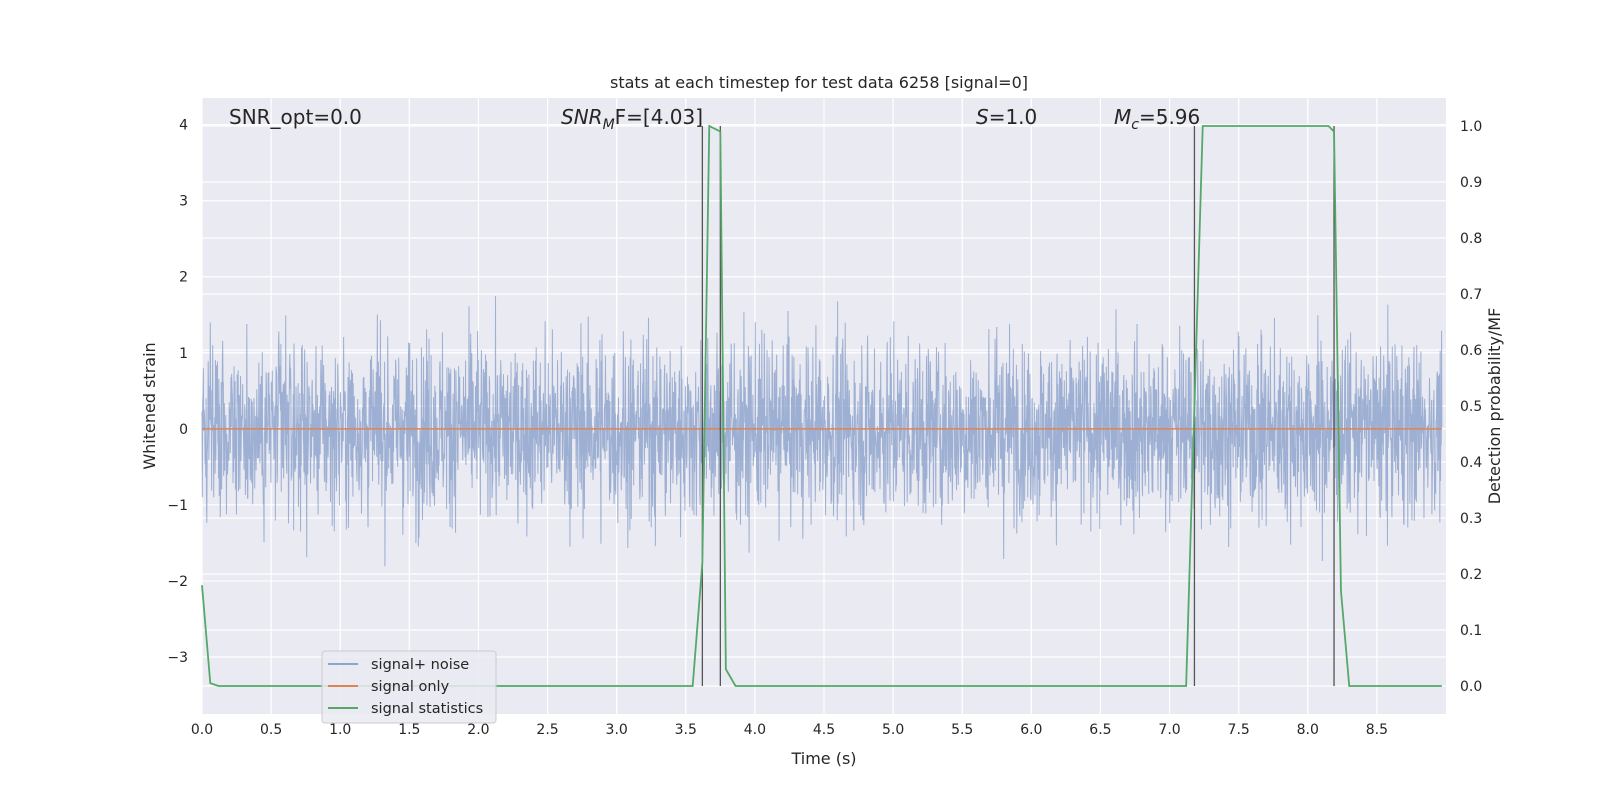  What do you see at coordinates (1471, 183) in the screenshot?
I see `y2-tick-label: 0.9` at bounding box center [1471, 183].